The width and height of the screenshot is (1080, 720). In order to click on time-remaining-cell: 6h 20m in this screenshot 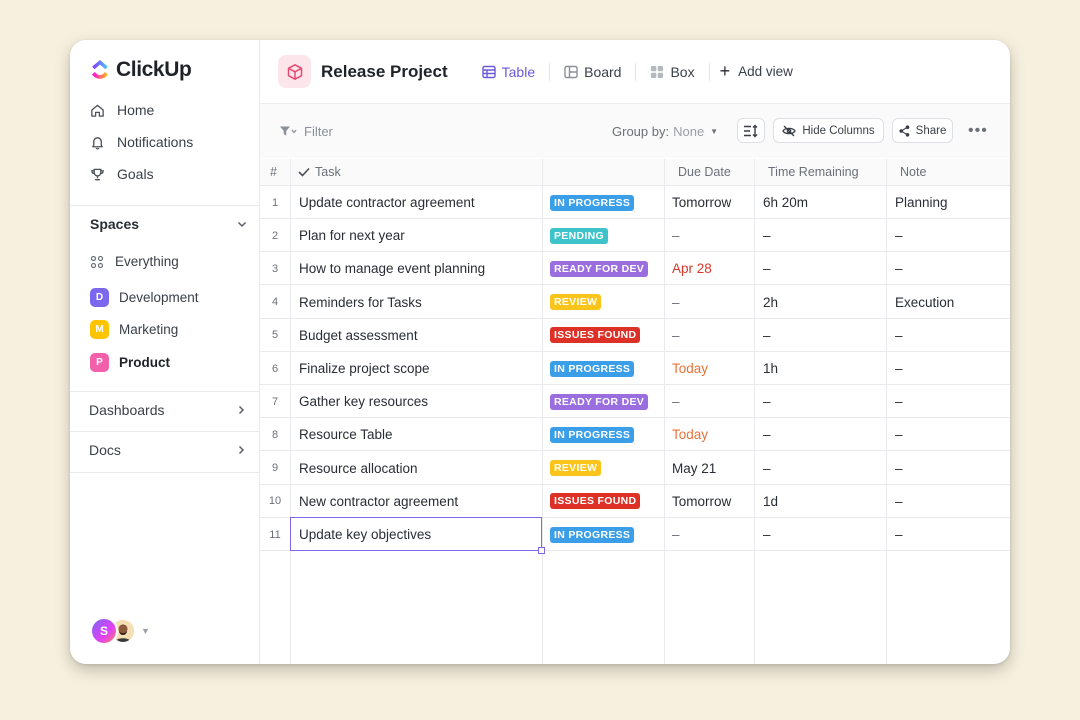, I will do `click(786, 202)`.